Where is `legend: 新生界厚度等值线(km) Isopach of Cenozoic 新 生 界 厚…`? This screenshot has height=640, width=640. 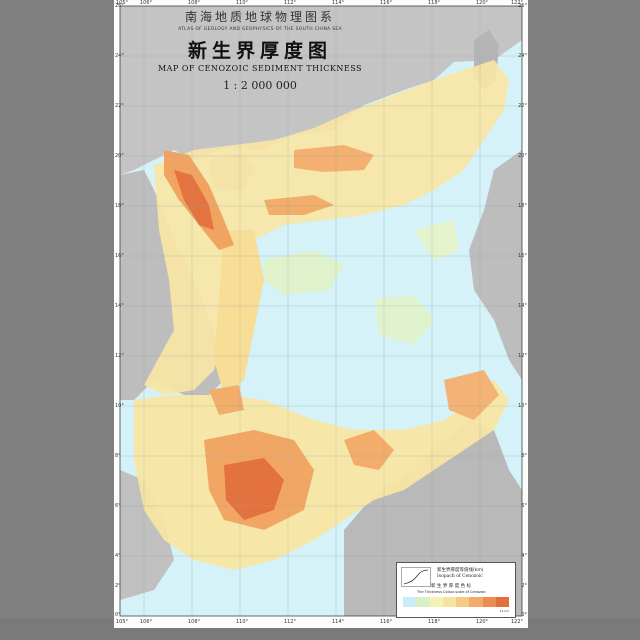 legend: 新生界厚度等值线(km) Isopach of Cenozoic 新 生 界 厚… is located at coordinates (456, 590).